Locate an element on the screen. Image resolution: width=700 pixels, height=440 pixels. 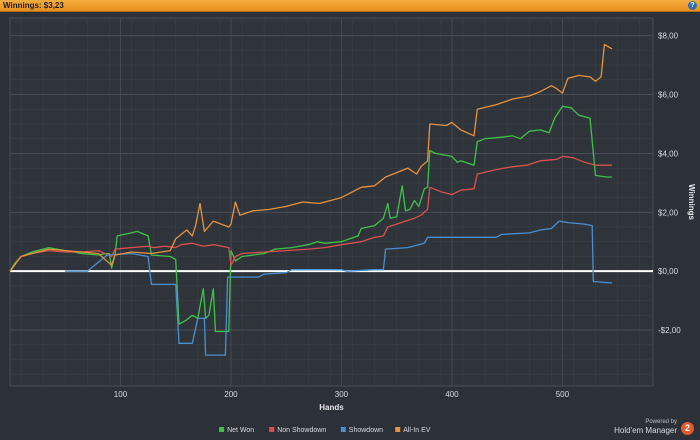
y-tick-label: $8,00 is located at coordinates (668, 36).